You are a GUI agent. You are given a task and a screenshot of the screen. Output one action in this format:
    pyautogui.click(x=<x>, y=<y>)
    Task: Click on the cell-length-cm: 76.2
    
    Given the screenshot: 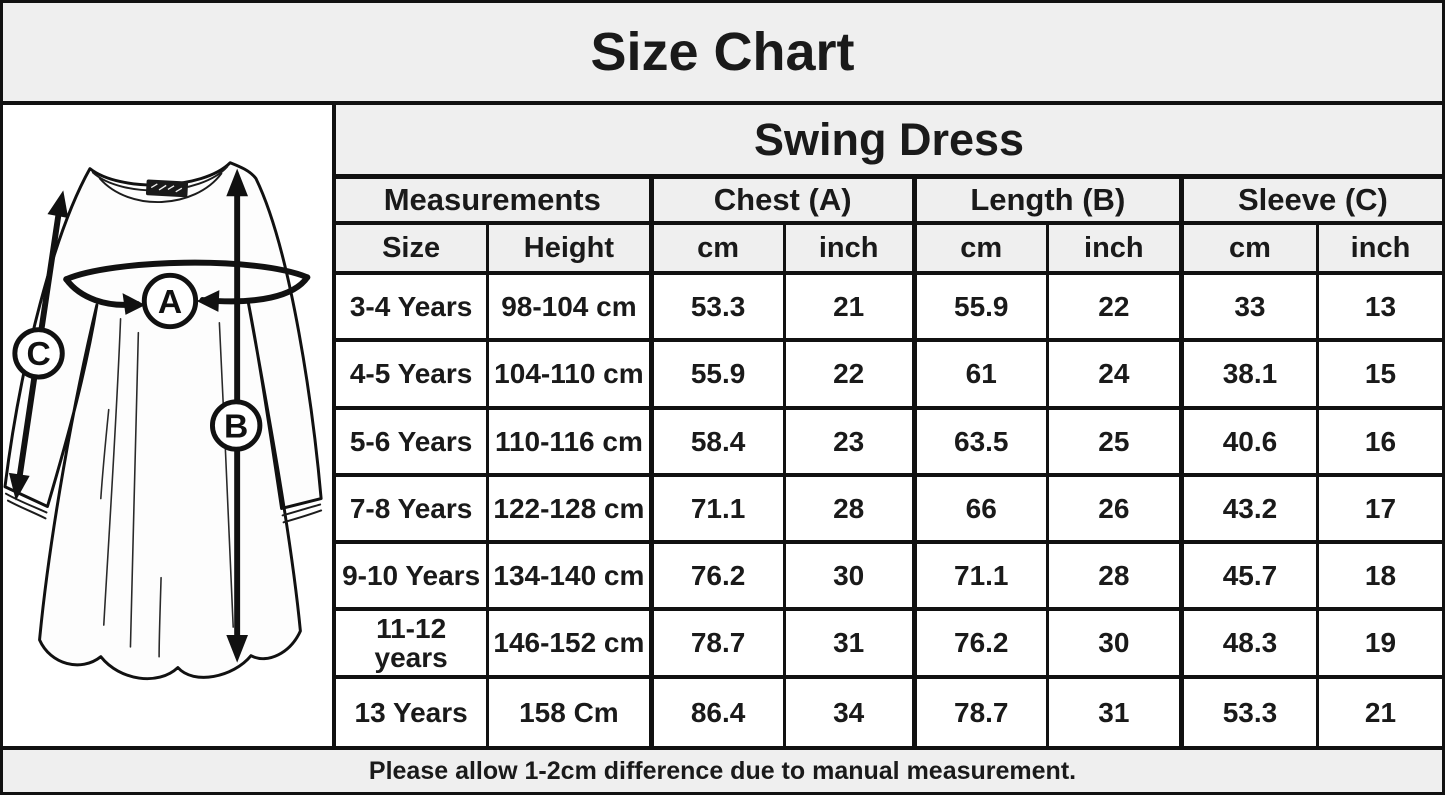 What is the action you would take?
    pyautogui.click(x=982, y=645)
    